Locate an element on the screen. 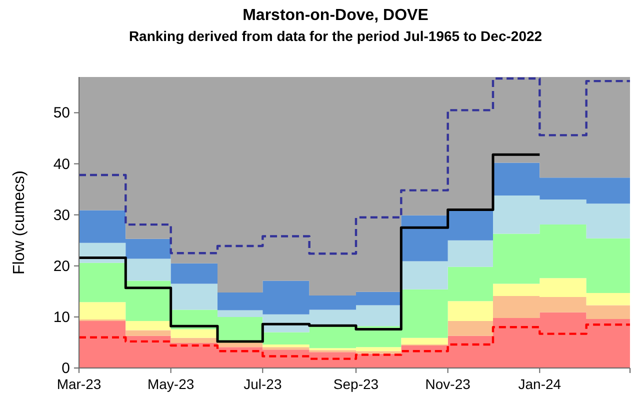 The image size is (631, 403). y-tick-label: 10 is located at coordinates (61, 317).